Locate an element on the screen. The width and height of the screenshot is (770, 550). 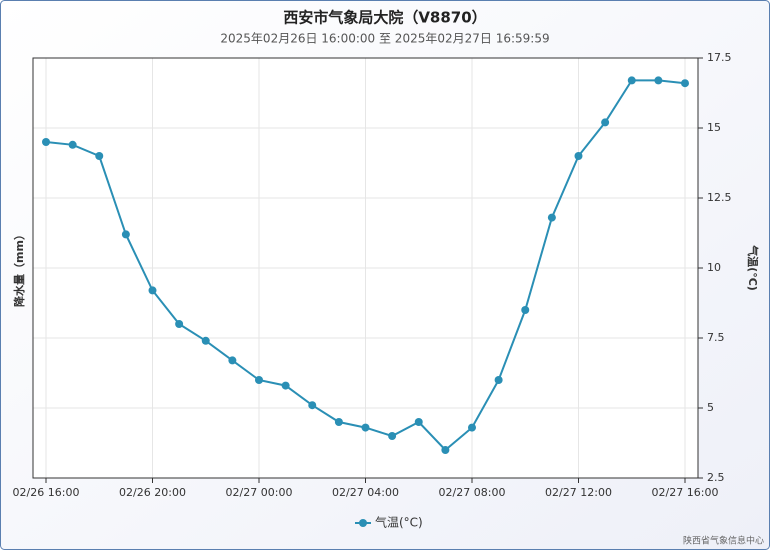
credit: 陕西省气象信息中心 is located at coordinates (723, 541).